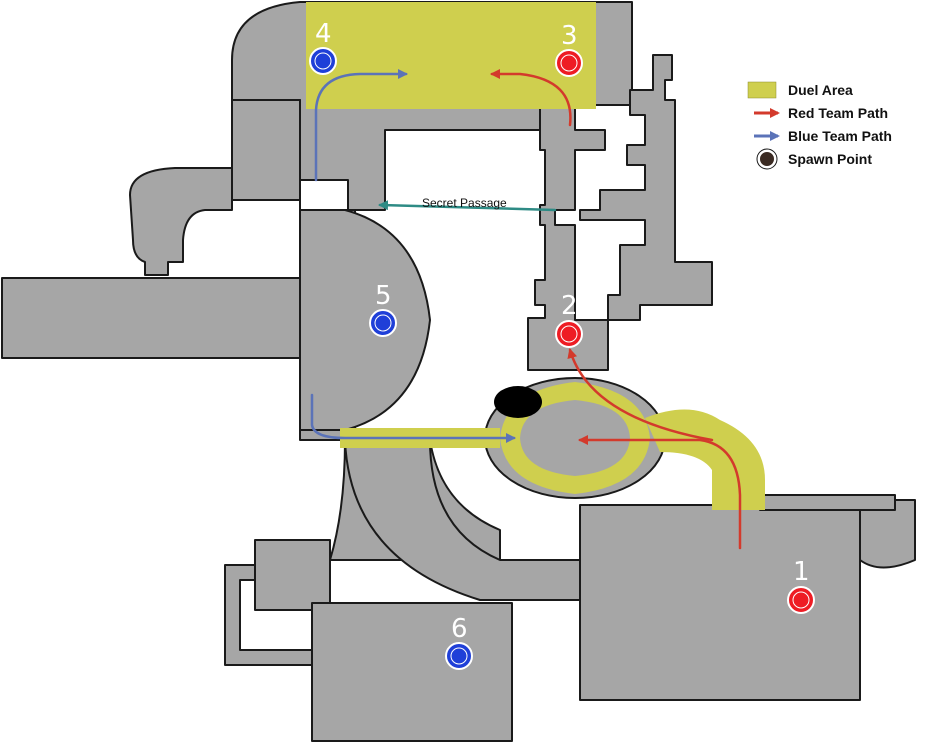 This screenshot has height=744, width=944. What do you see at coordinates (451, 55) in the screenshot?
I see `duel-area-north` at bounding box center [451, 55].